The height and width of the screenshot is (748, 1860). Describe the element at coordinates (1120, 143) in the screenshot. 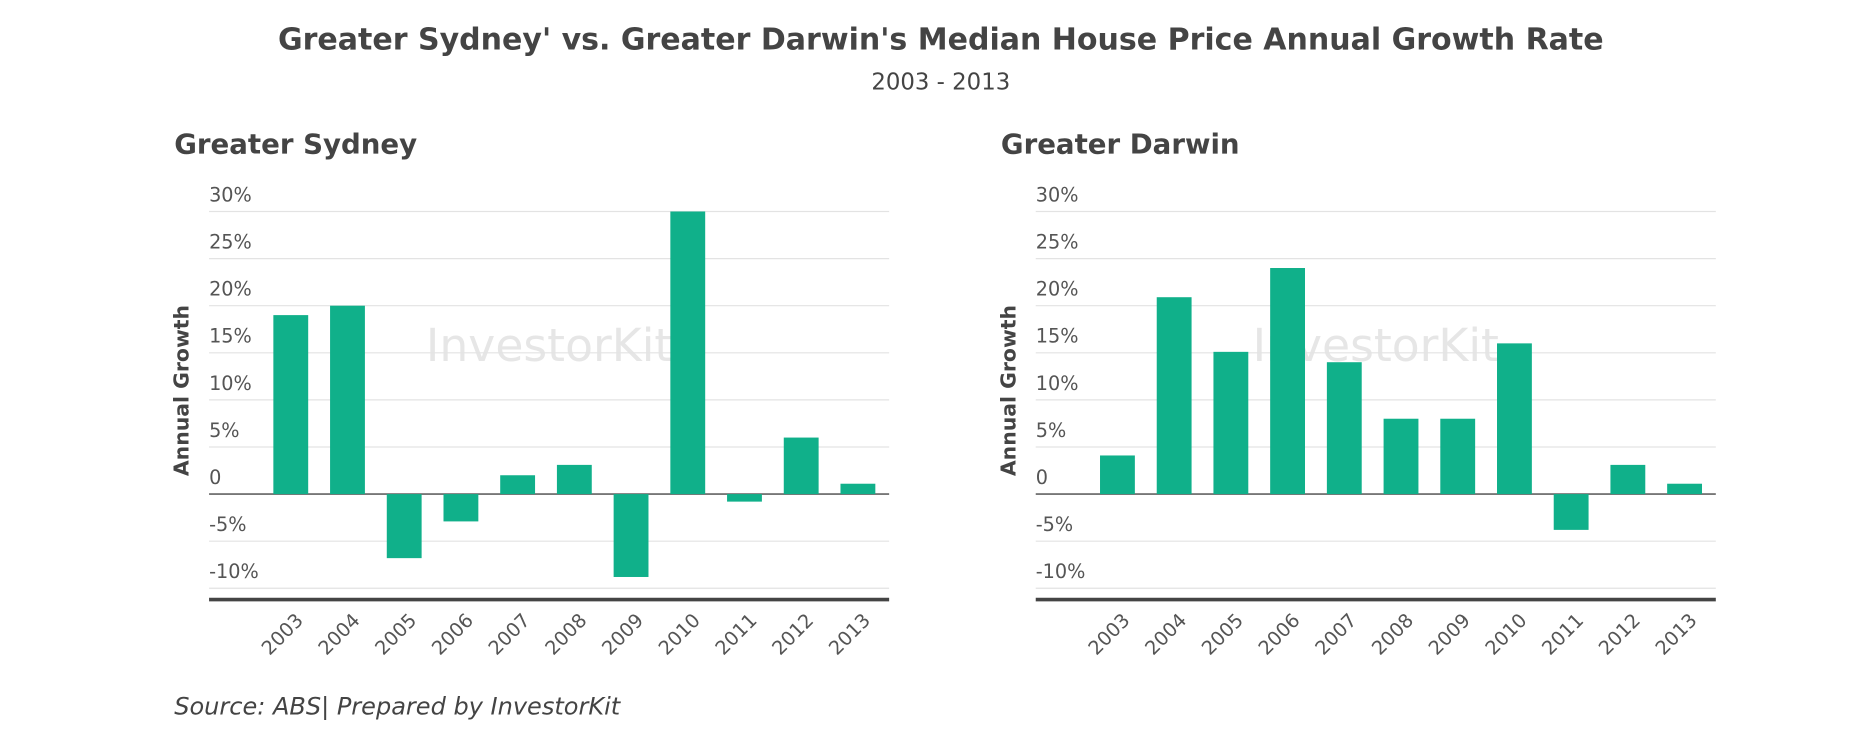

I see `chart-title: Greater Darwin` at that location.